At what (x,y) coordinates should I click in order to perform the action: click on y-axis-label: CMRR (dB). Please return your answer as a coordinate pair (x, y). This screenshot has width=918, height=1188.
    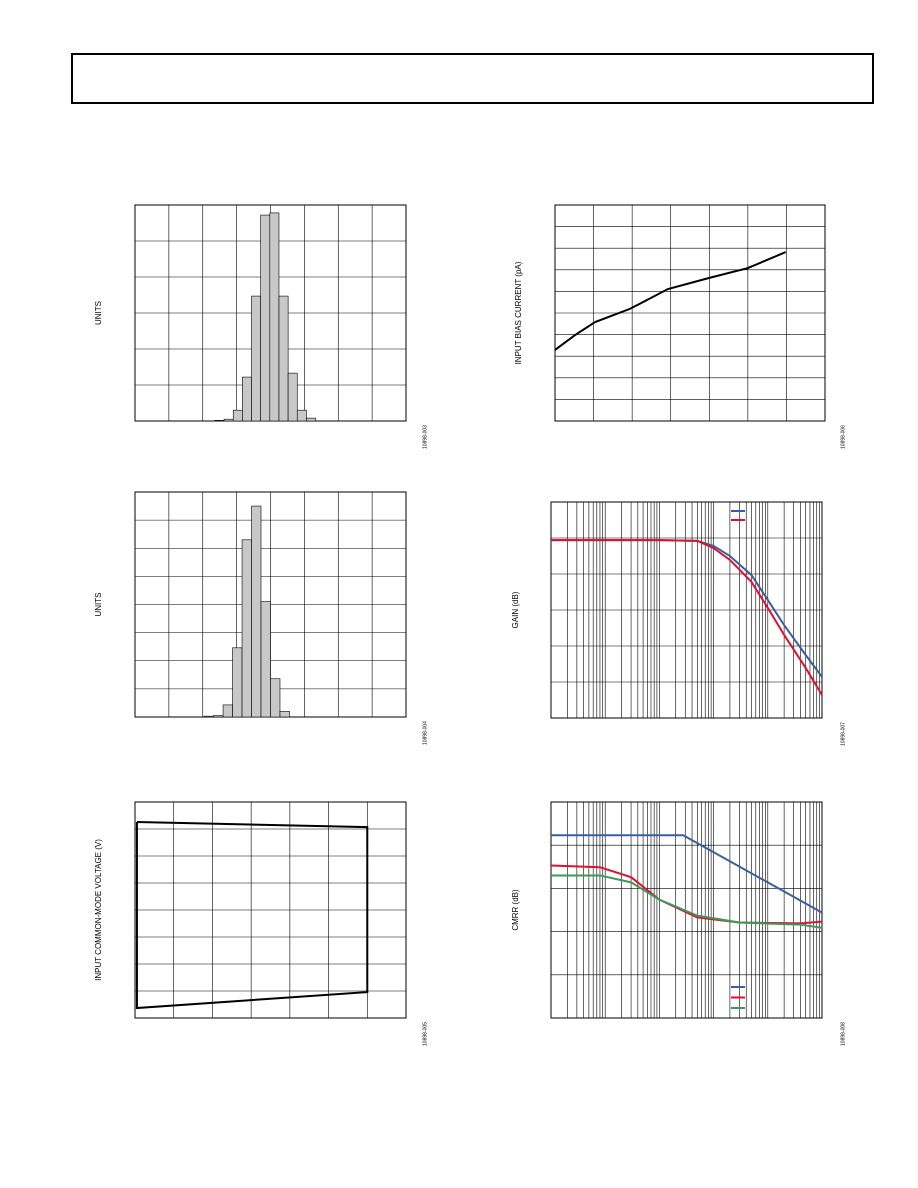
    Looking at the image, I should click on (515, 910).